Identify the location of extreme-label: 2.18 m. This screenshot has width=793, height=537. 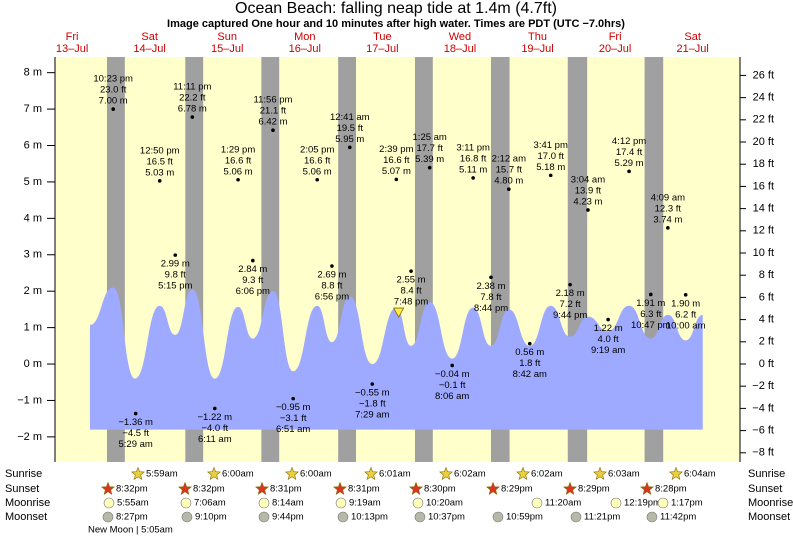
(570, 293).